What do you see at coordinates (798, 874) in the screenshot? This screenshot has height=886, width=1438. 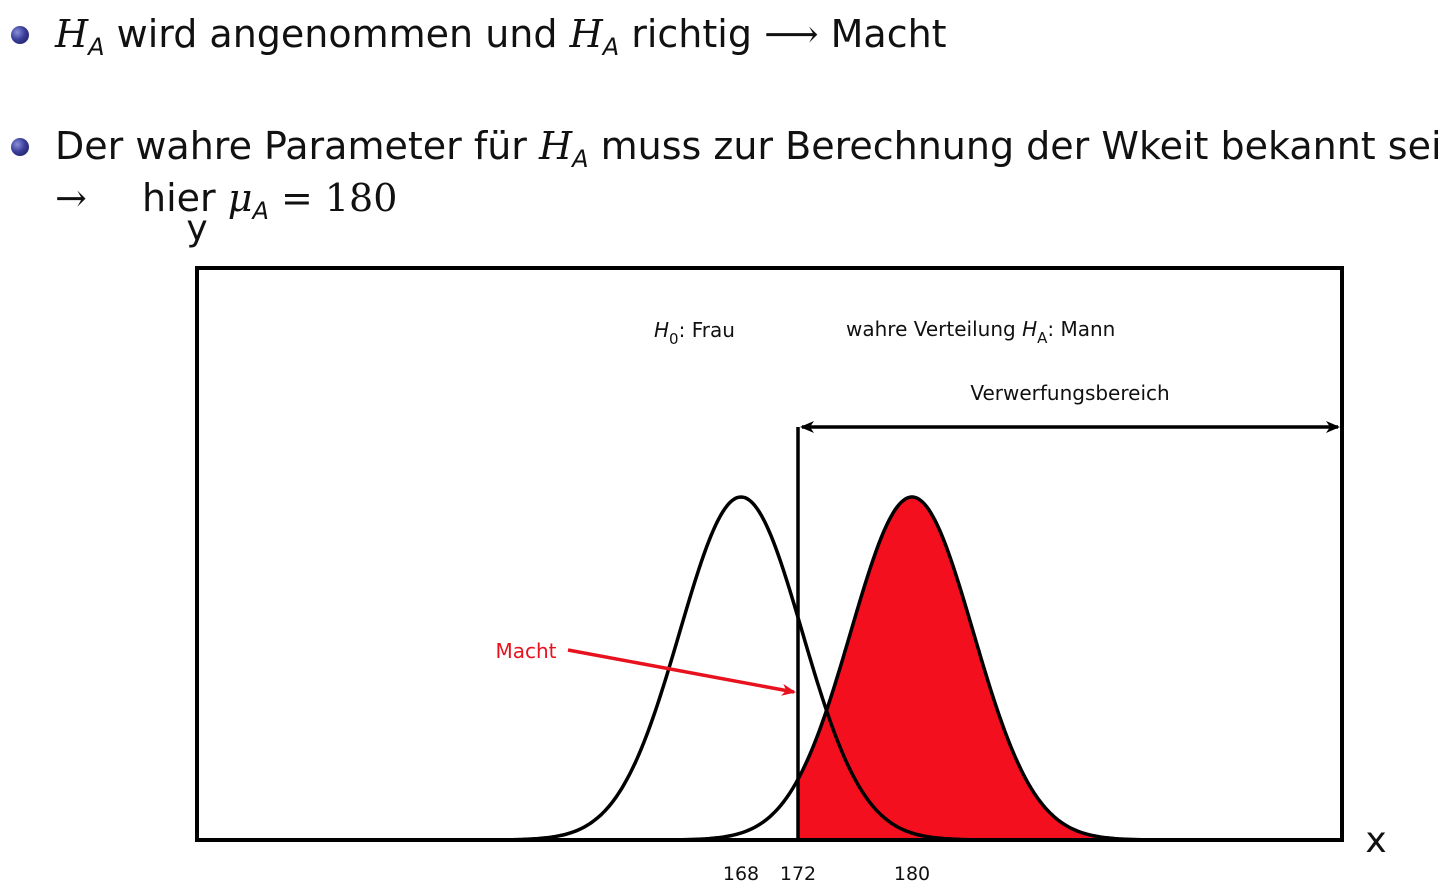 I see `x-tick-label: 172` at bounding box center [798, 874].